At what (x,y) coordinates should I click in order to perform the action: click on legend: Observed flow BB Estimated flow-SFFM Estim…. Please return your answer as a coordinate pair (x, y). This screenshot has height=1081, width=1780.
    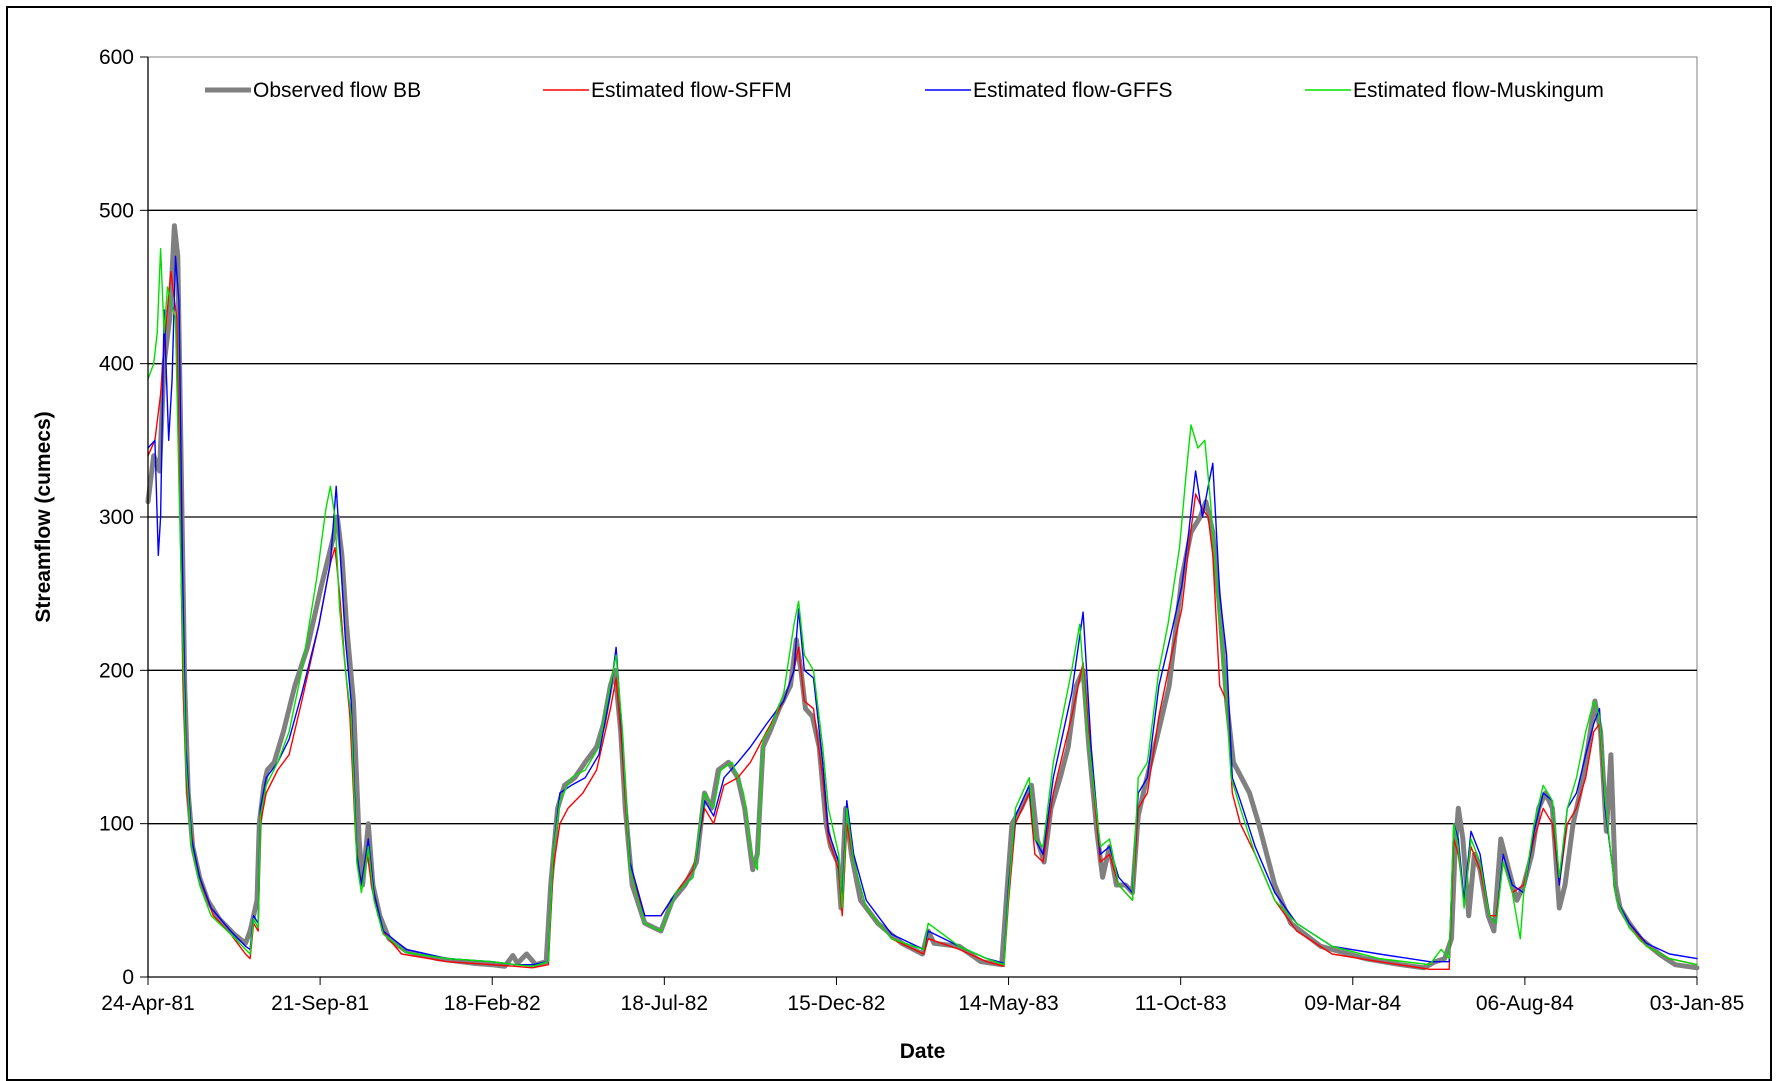
    Looking at the image, I should click on (904, 90).